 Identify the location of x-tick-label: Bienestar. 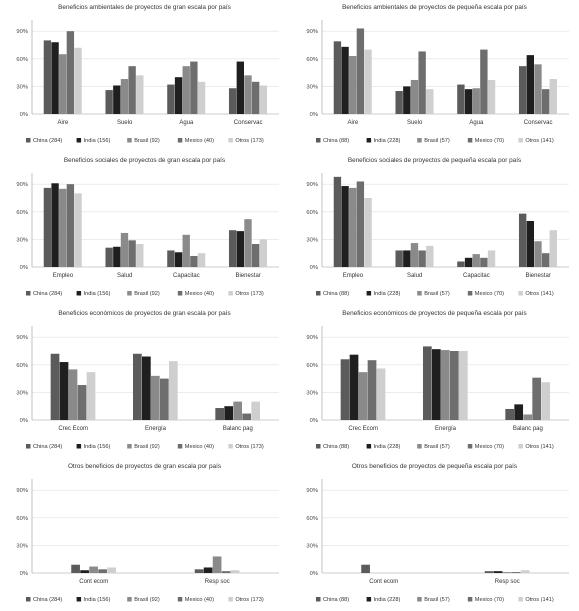
(247, 276).